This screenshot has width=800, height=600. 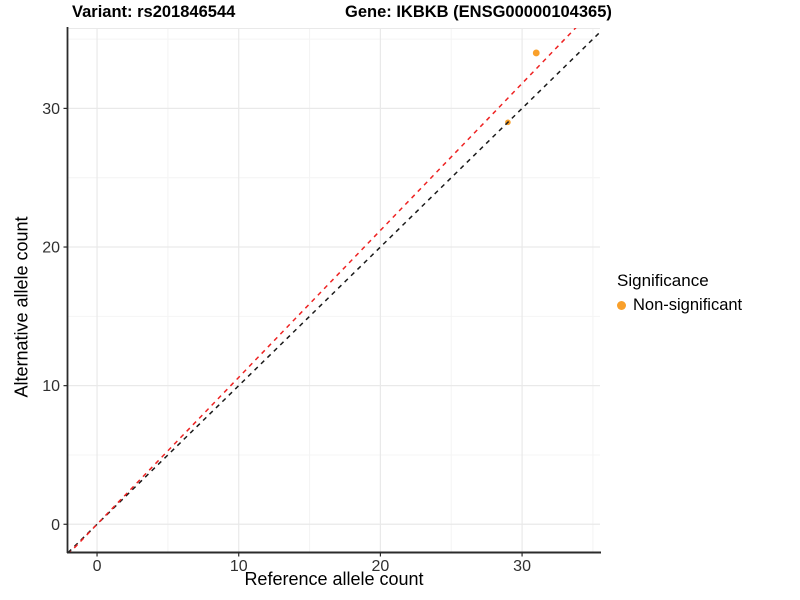 What do you see at coordinates (478, 12) in the screenshot?
I see `plot-title-gene: Gene: IKBKB (ENSG00000104365)` at bounding box center [478, 12].